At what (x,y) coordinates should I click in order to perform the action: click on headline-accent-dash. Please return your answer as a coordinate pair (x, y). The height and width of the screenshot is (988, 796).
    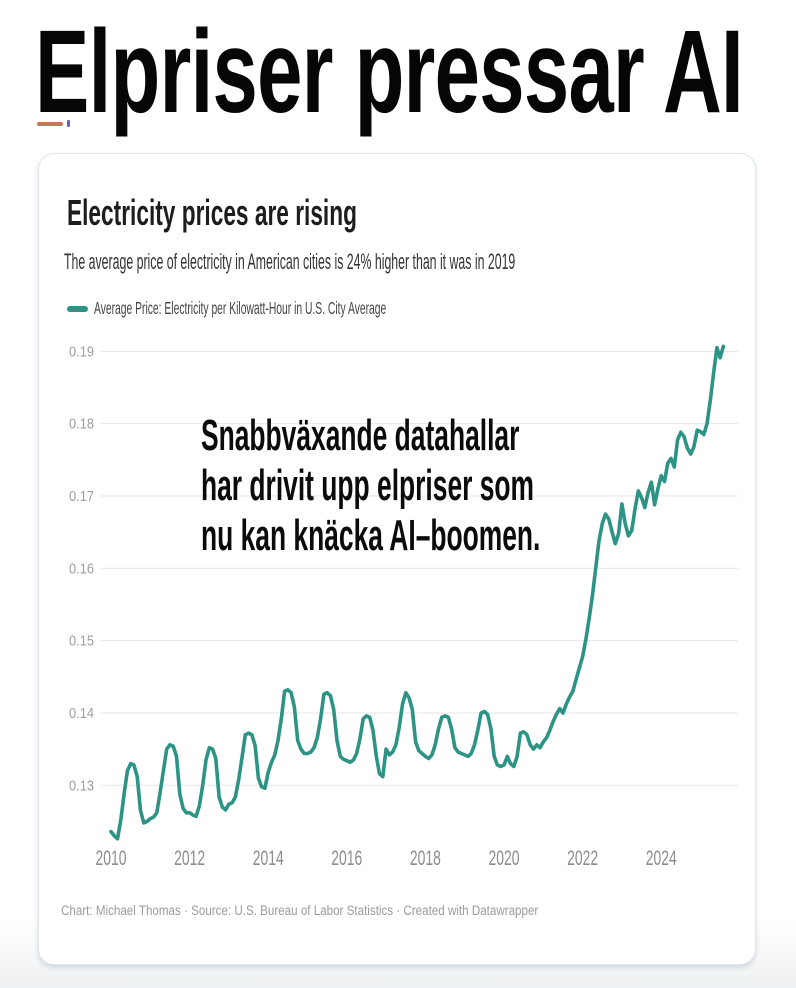
    Looking at the image, I should click on (50, 124).